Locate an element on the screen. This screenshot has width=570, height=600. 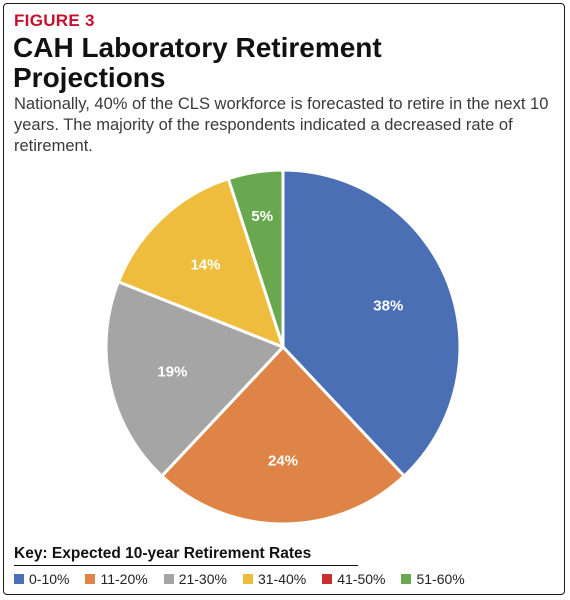
legend-item-21-30%: 21-30% is located at coordinates (195, 579).